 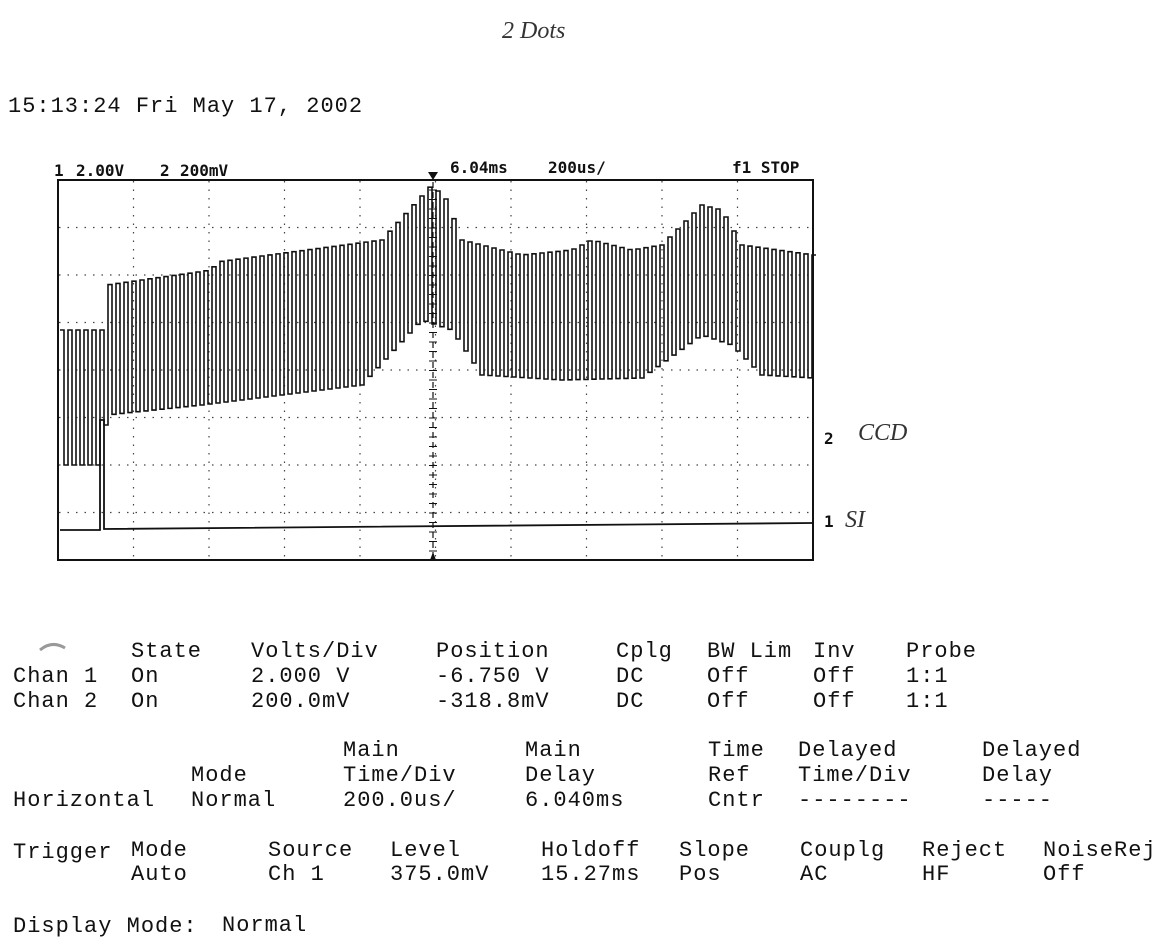 What do you see at coordinates (105, 926) in the screenshot?
I see `section-label: Display Mode:` at bounding box center [105, 926].